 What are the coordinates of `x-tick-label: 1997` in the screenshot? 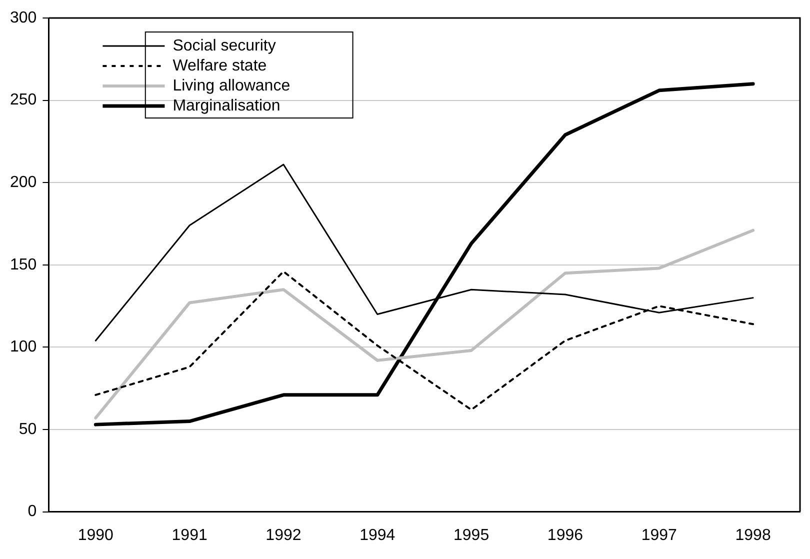 It's located at (659, 535).